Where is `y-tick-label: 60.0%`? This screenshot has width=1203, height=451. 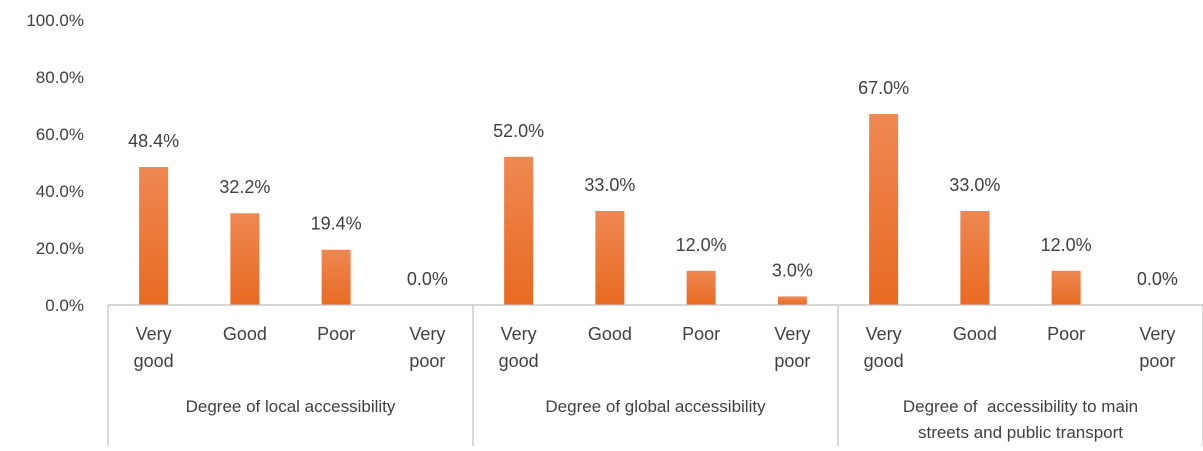 y-tick-label: 60.0% is located at coordinates (60, 134).